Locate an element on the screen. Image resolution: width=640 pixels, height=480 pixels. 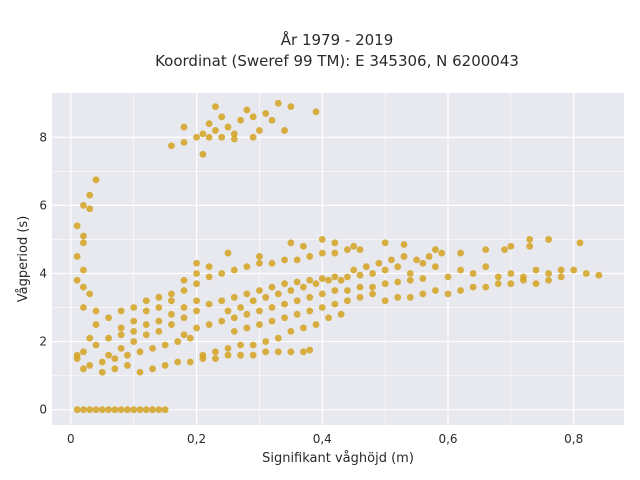
x-tick-label: 0 is located at coordinates (71, 439).